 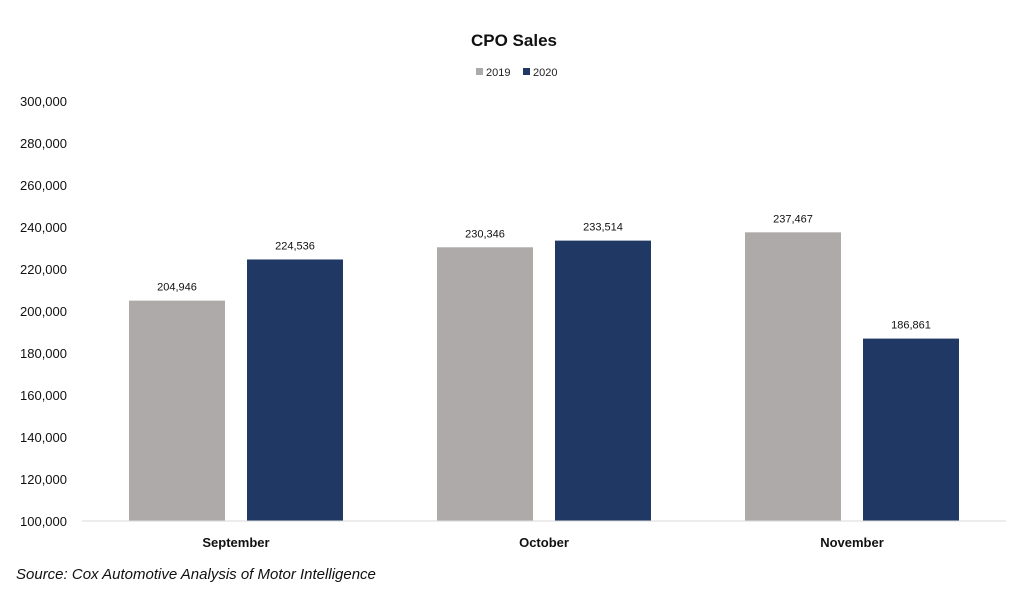 What do you see at coordinates (603, 380) in the screenshot?
I see `bar-2020-october` at bounding box center [603, 380].